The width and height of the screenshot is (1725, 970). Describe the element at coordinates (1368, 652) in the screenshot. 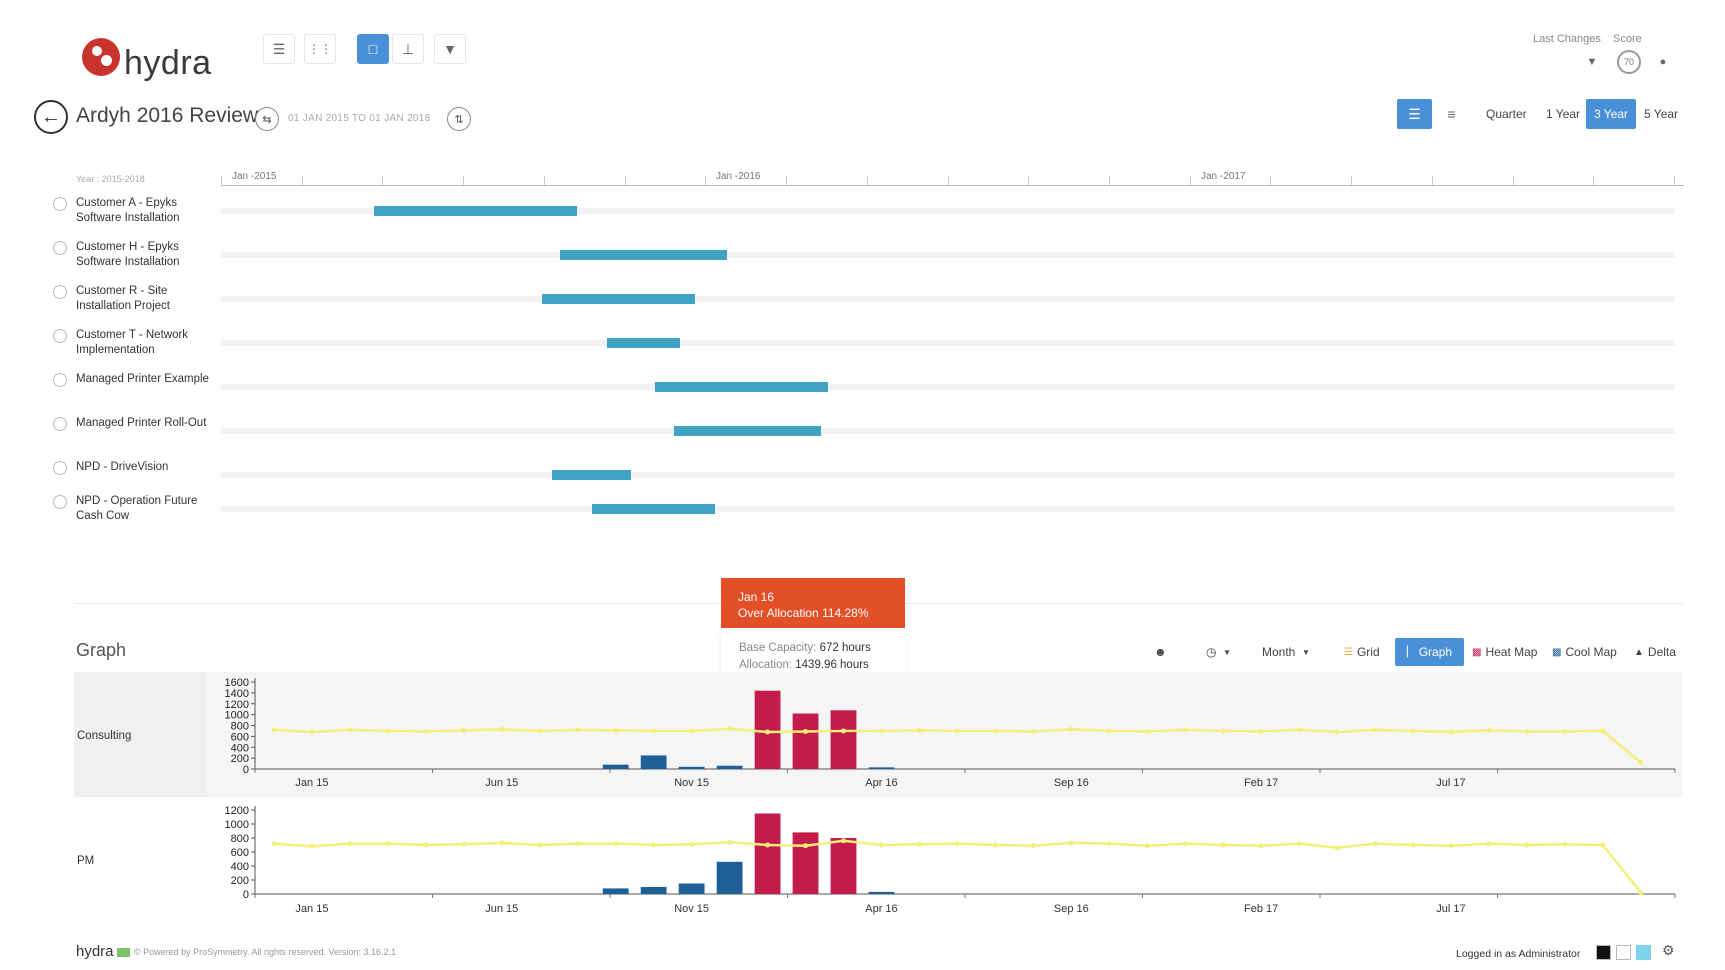

I see `grid-view-label: Grid` at that location.